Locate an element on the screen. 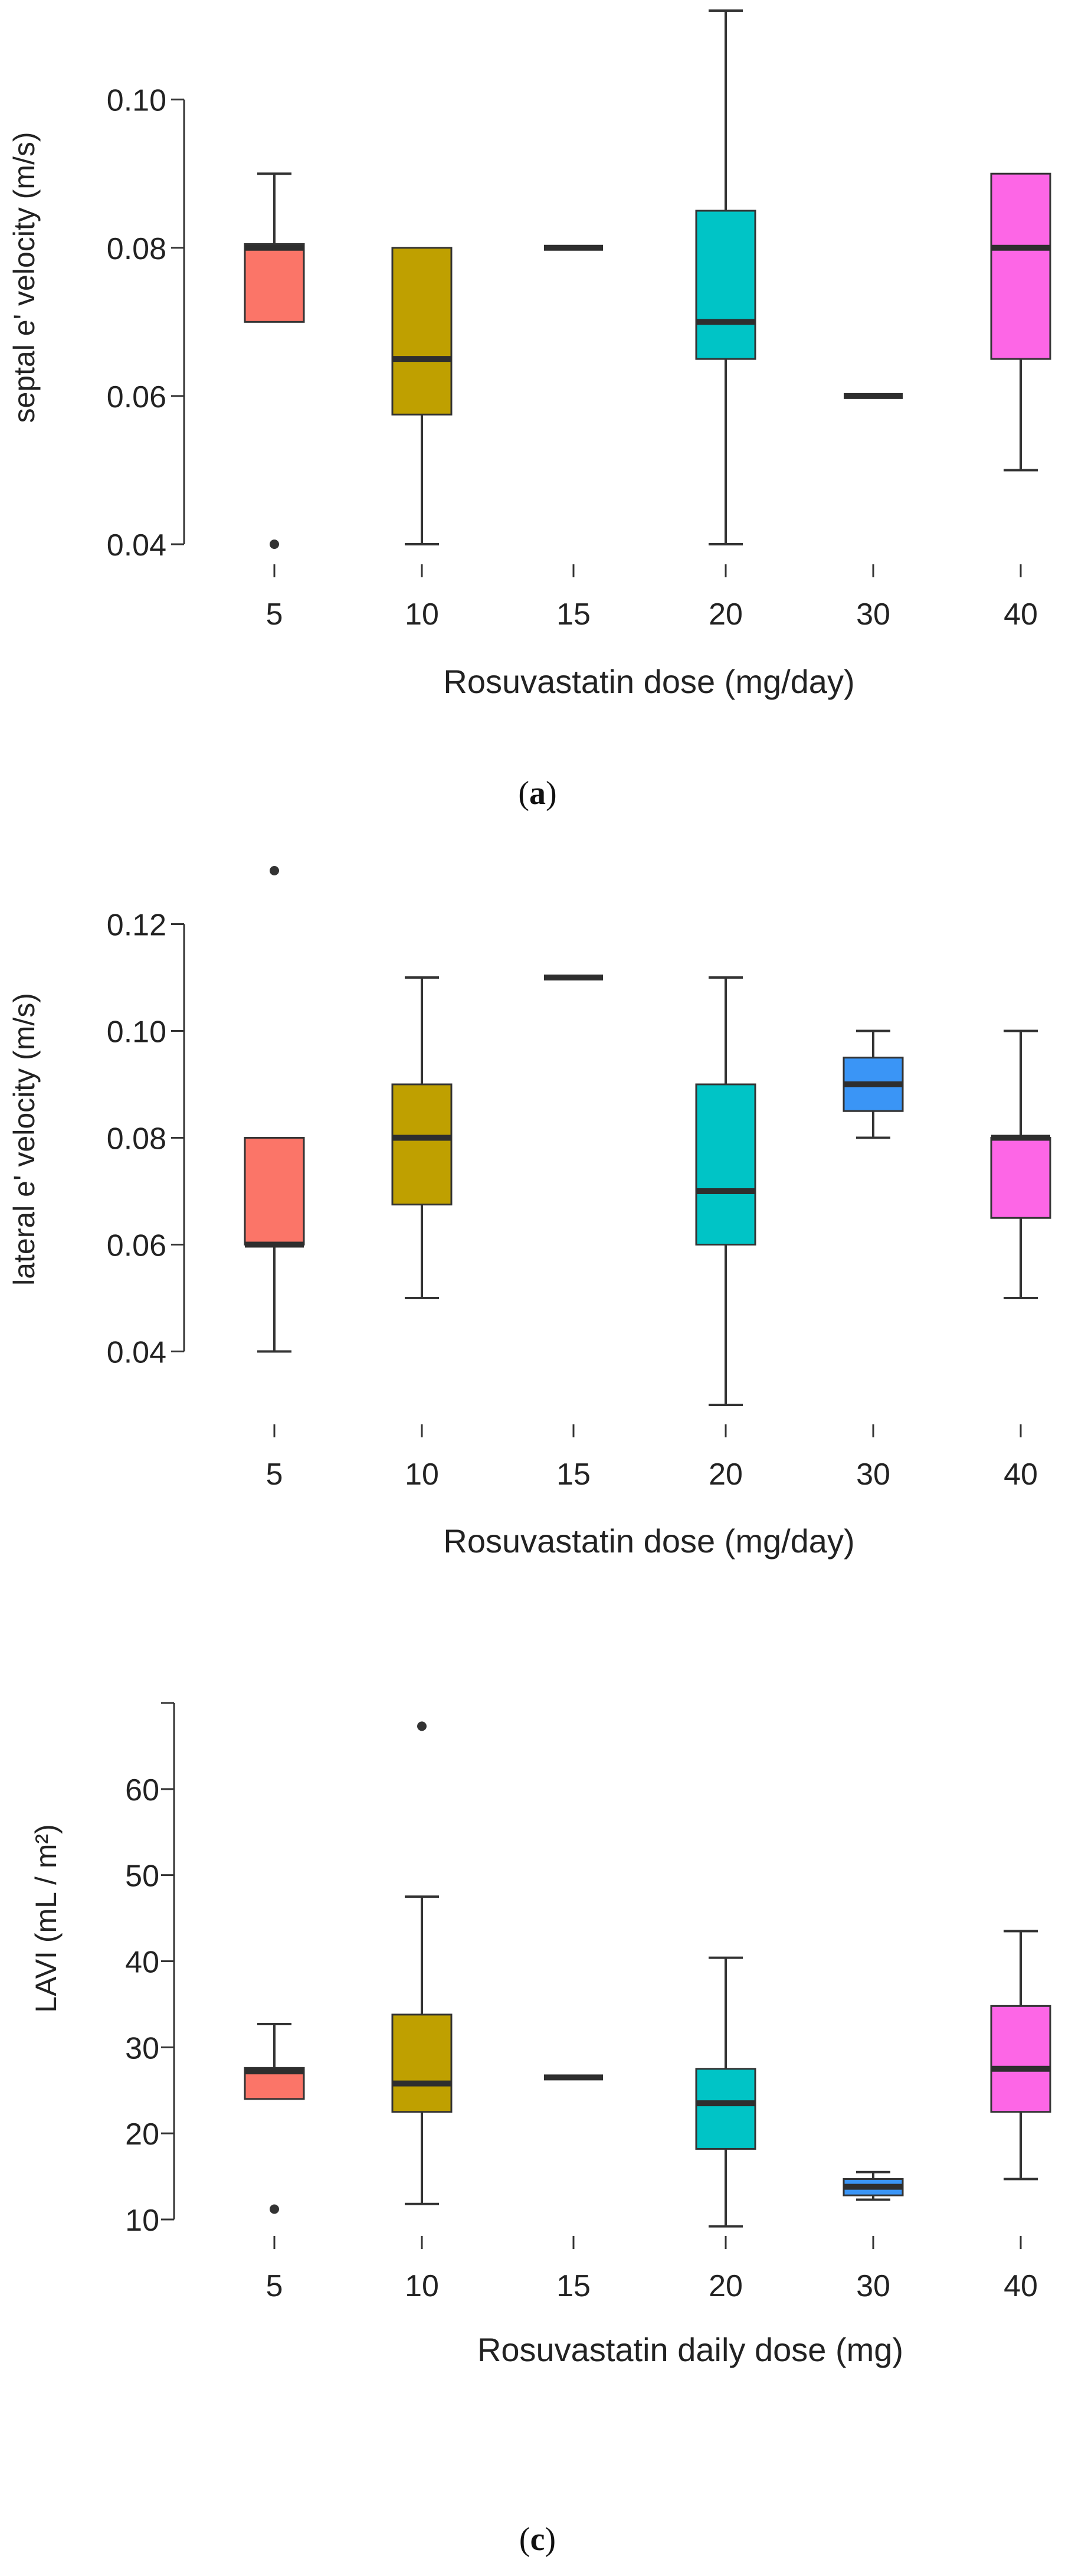 This screenshot has width=1075, height=2576. y-tick-label: 40 is located at coordinates (142, 1963).